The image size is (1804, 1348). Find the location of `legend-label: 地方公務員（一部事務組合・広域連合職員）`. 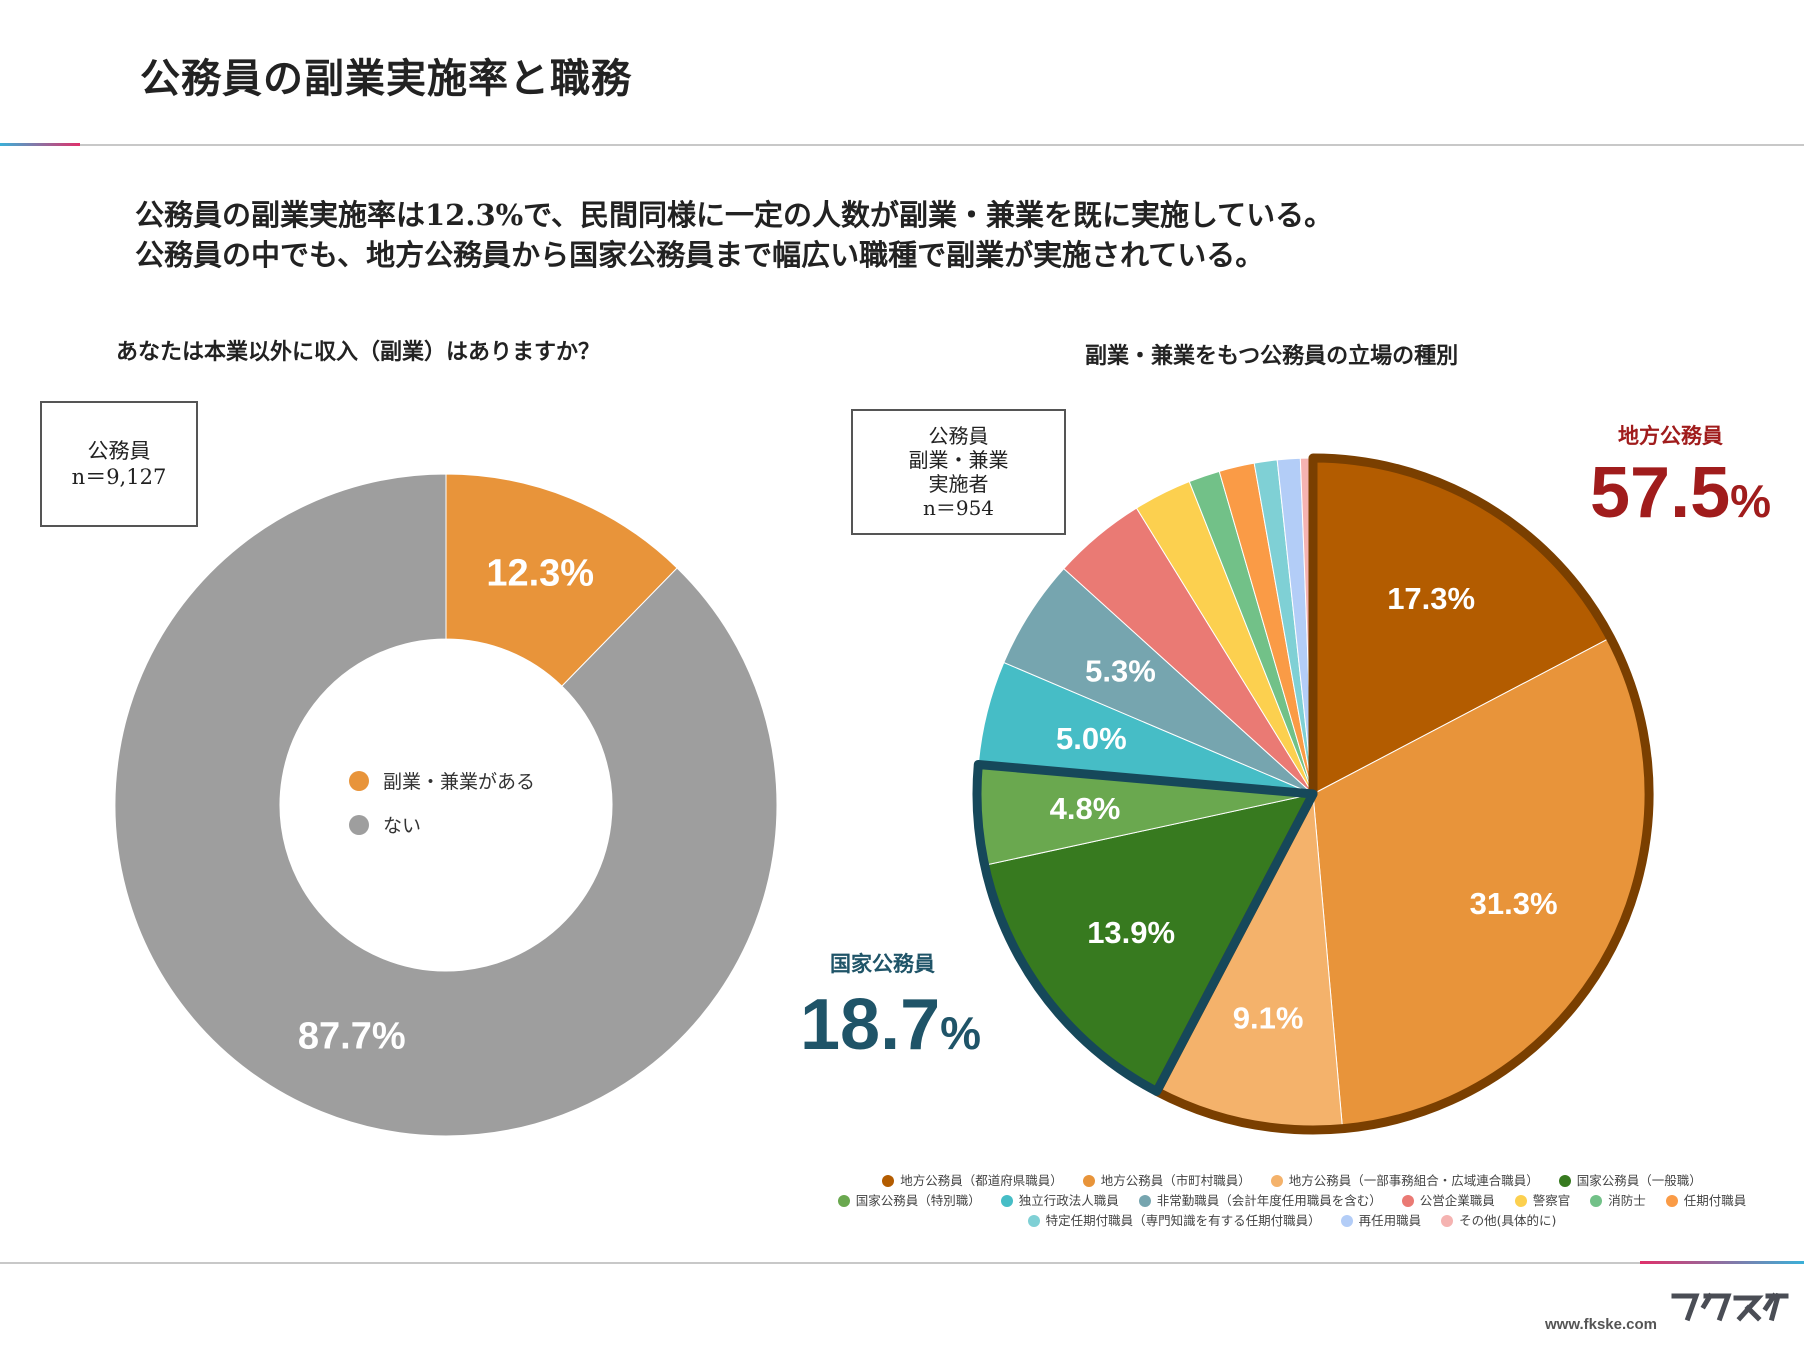

legend-label: 地方公務員（一部事務組合・広域連合職員） is located at coordinates (1413, 1180).